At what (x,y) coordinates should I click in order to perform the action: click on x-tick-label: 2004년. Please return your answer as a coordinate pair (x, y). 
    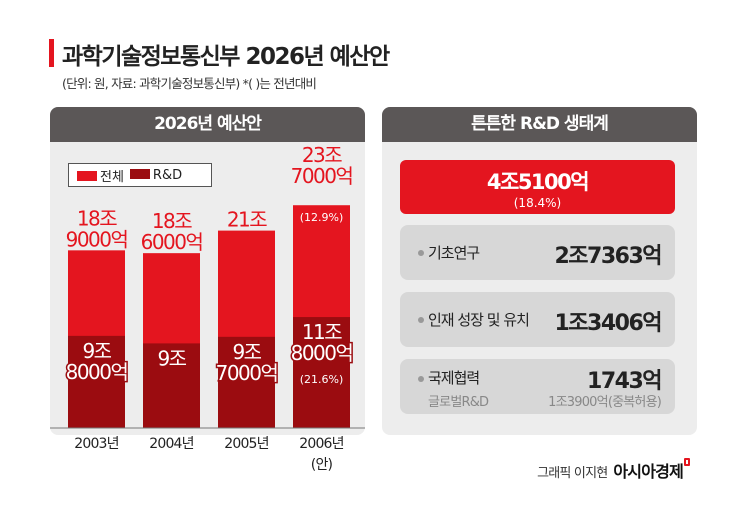
    Looking at the image, I should click on (171, 444).